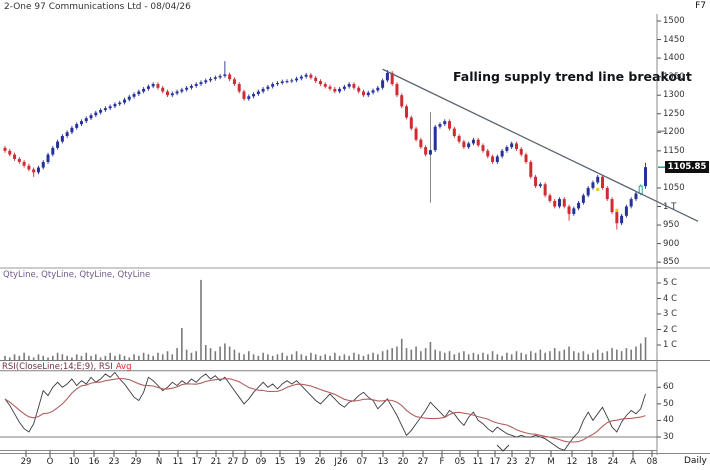  I want to click on rsi-tick-label: 30, so click(668, 437).